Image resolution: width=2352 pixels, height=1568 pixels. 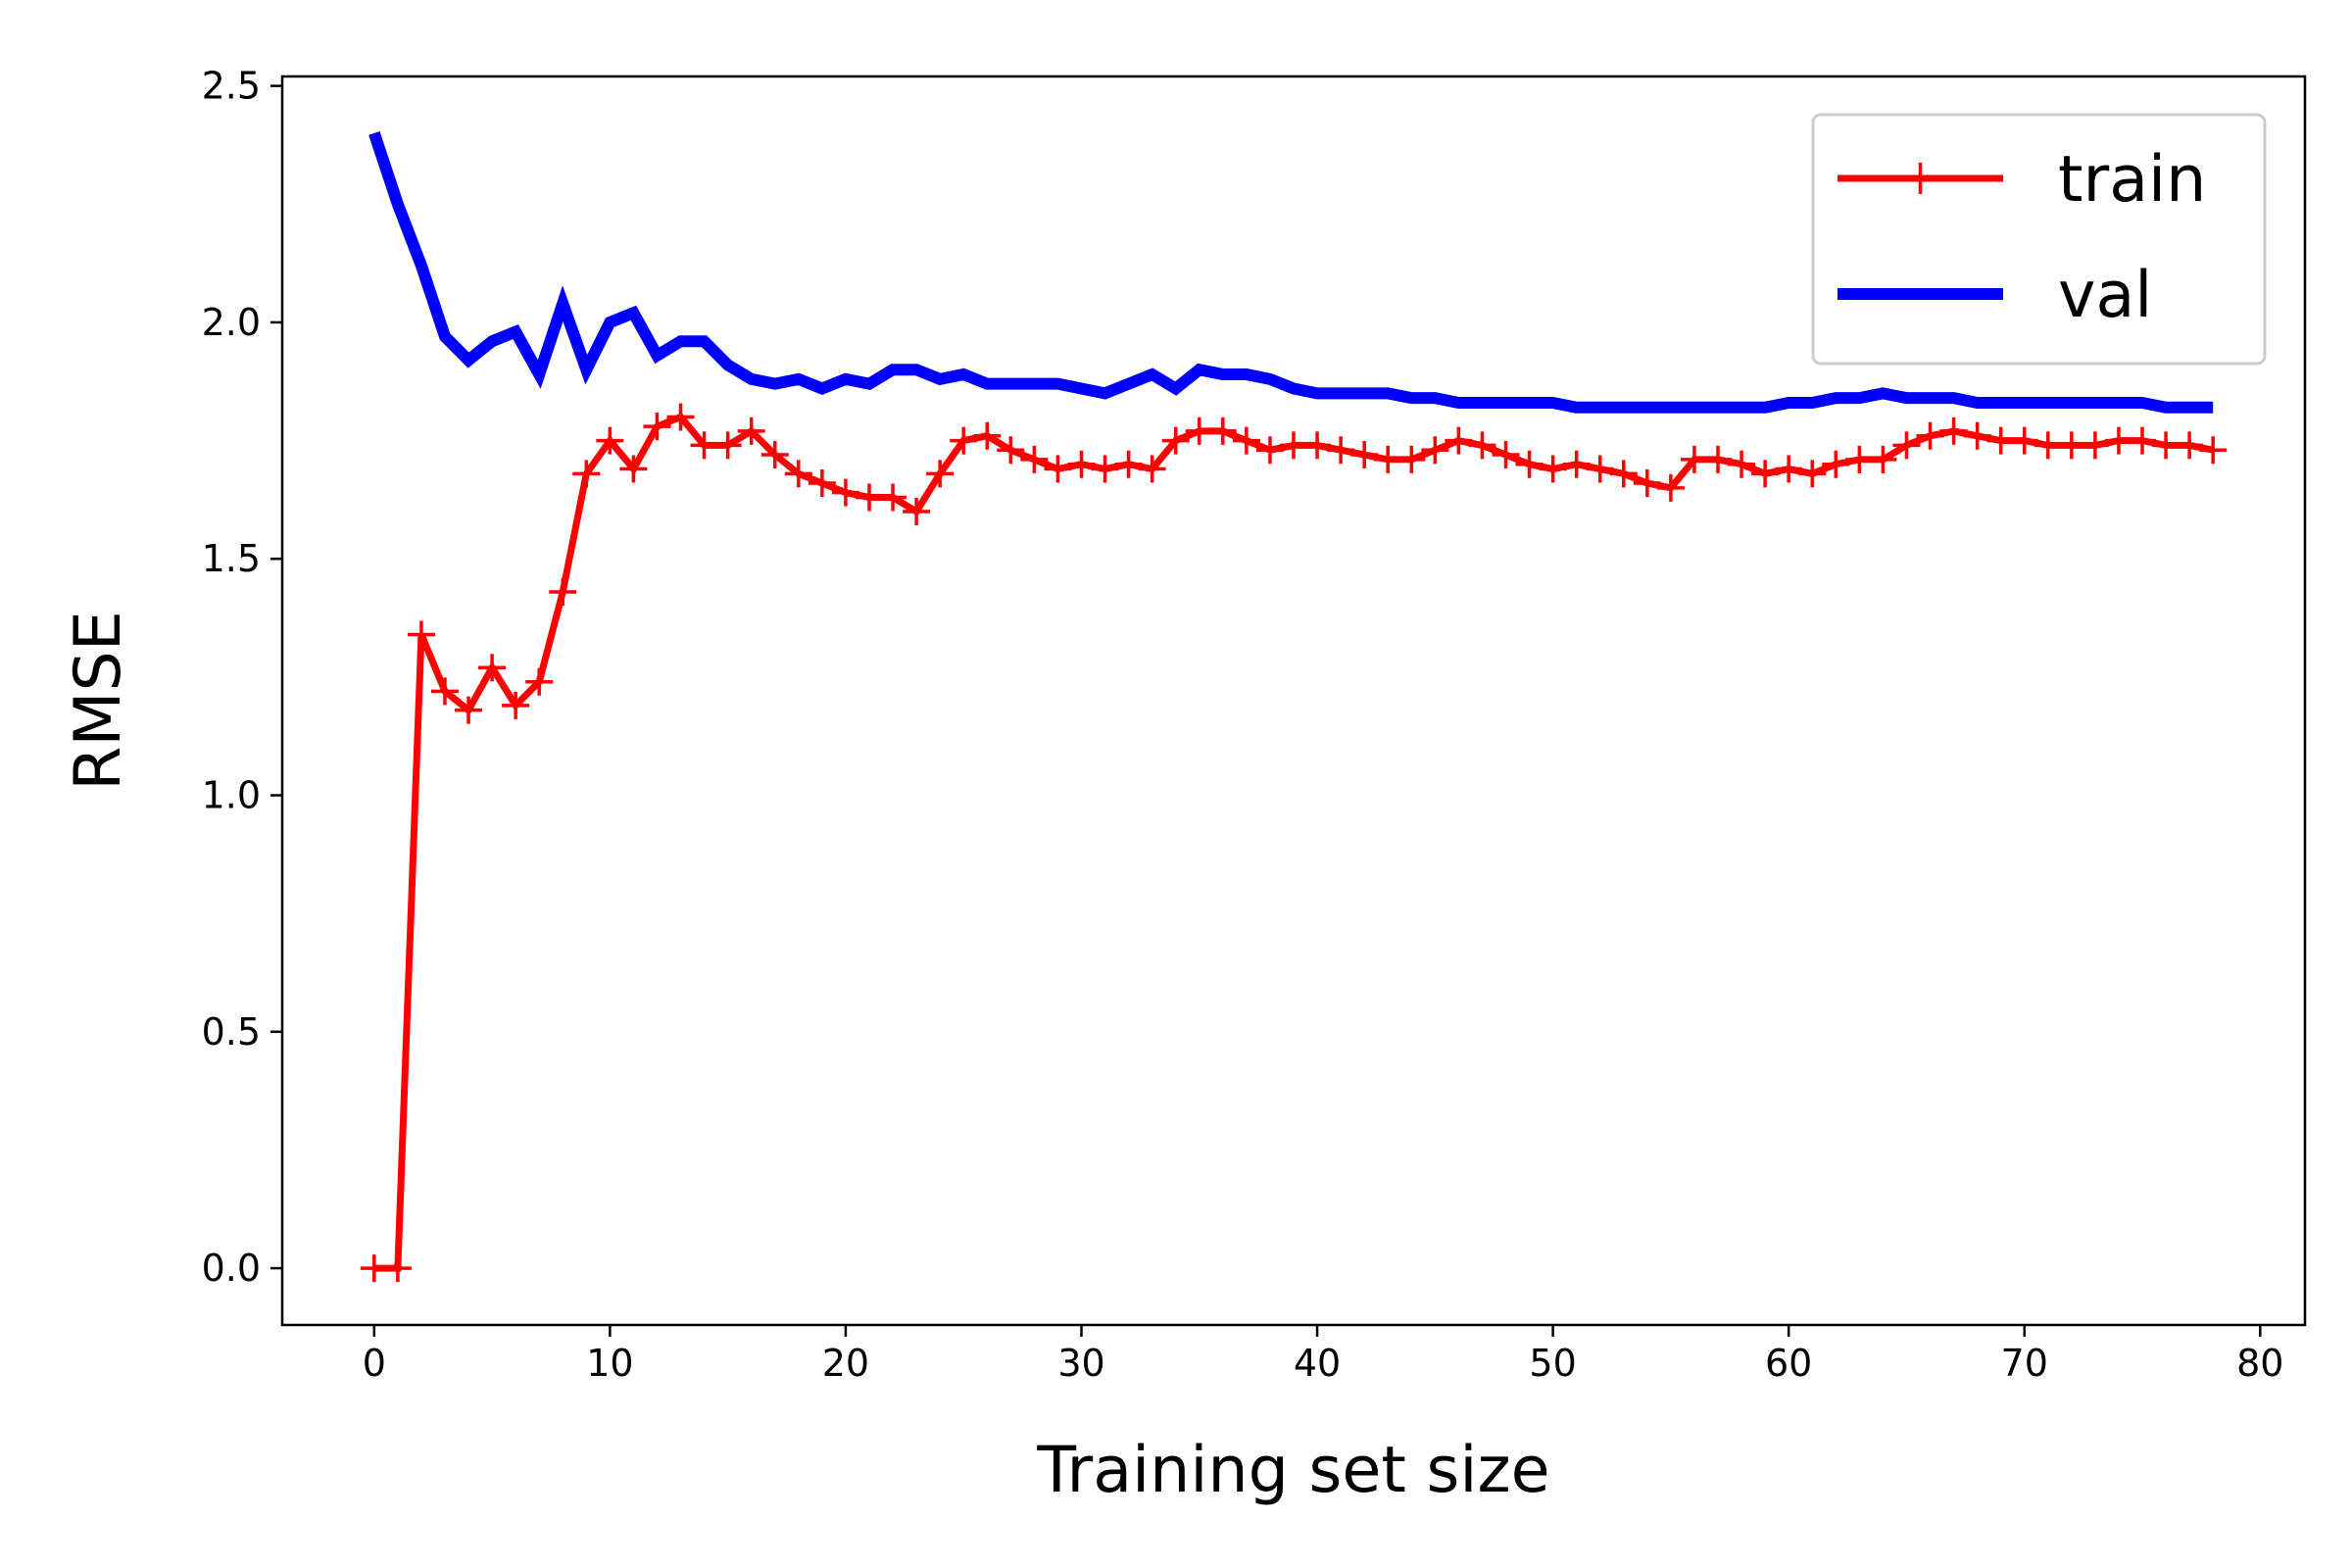 I want to click on legend: train val, so click(x=2039, y=239).